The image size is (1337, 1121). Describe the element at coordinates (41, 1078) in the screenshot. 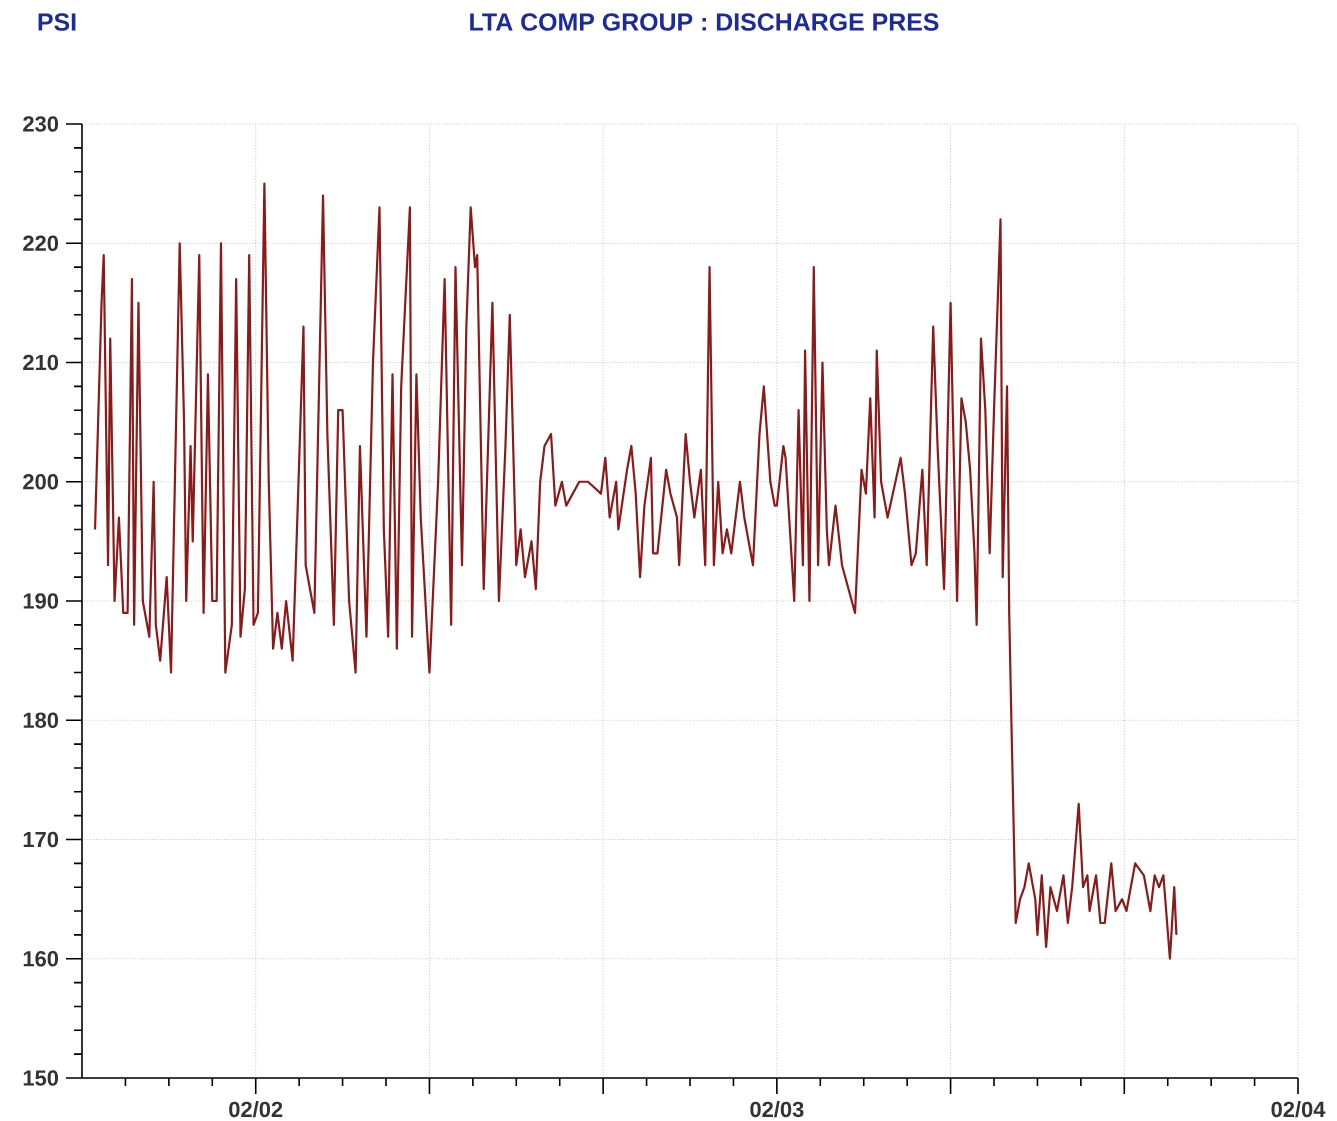

I see `y-tick-label: 150` at that location.